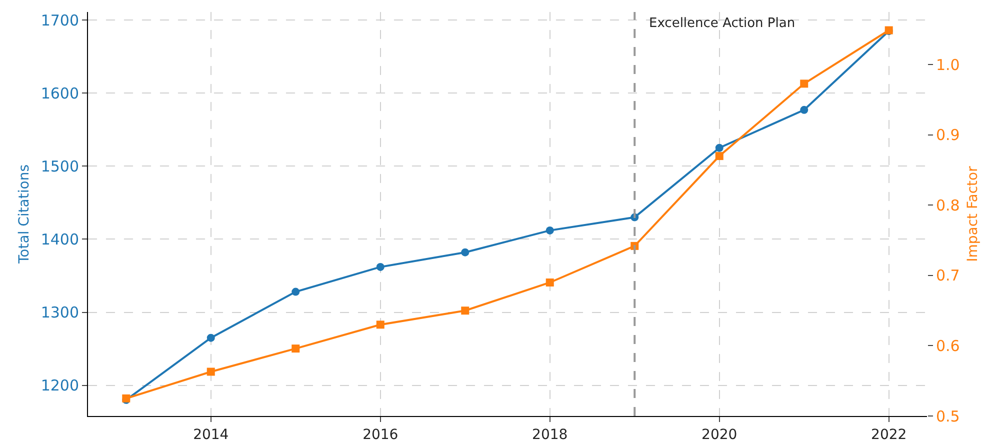  Describe the element at coordinates (59, 166) in the screenshot. I see `y-tick-label: 1500` at that location.